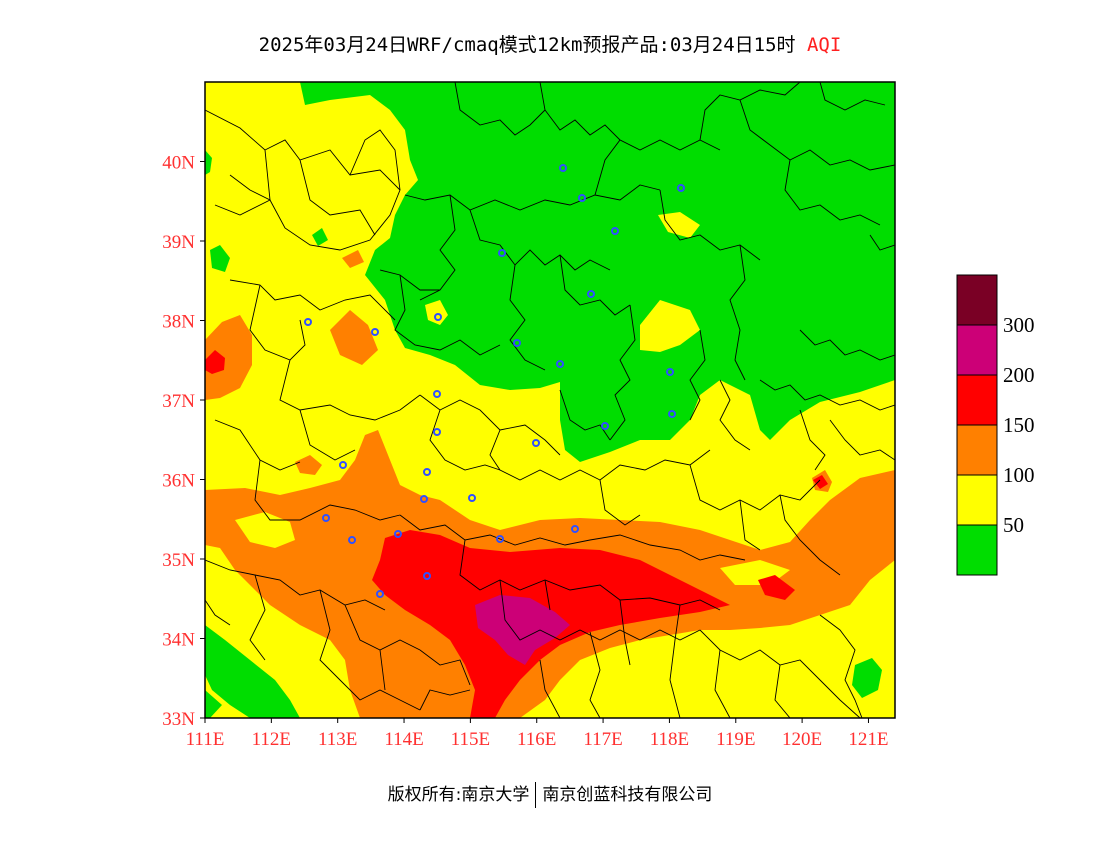 This screenshot has height=850, width=1100. I want to click on lon-tick-label: 111E, so click(205, 739).